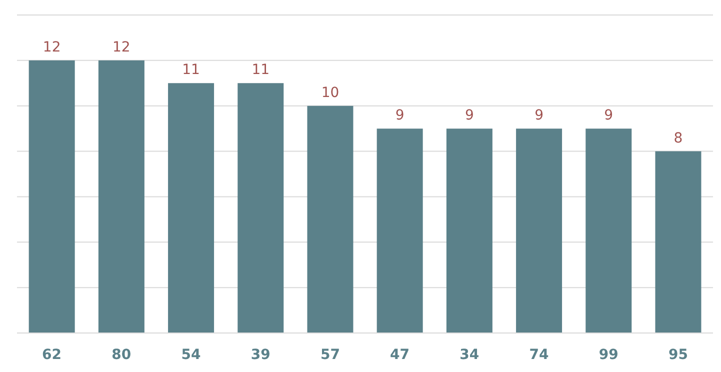  I want to click on x-tick-label: 57, so click(330, 354).